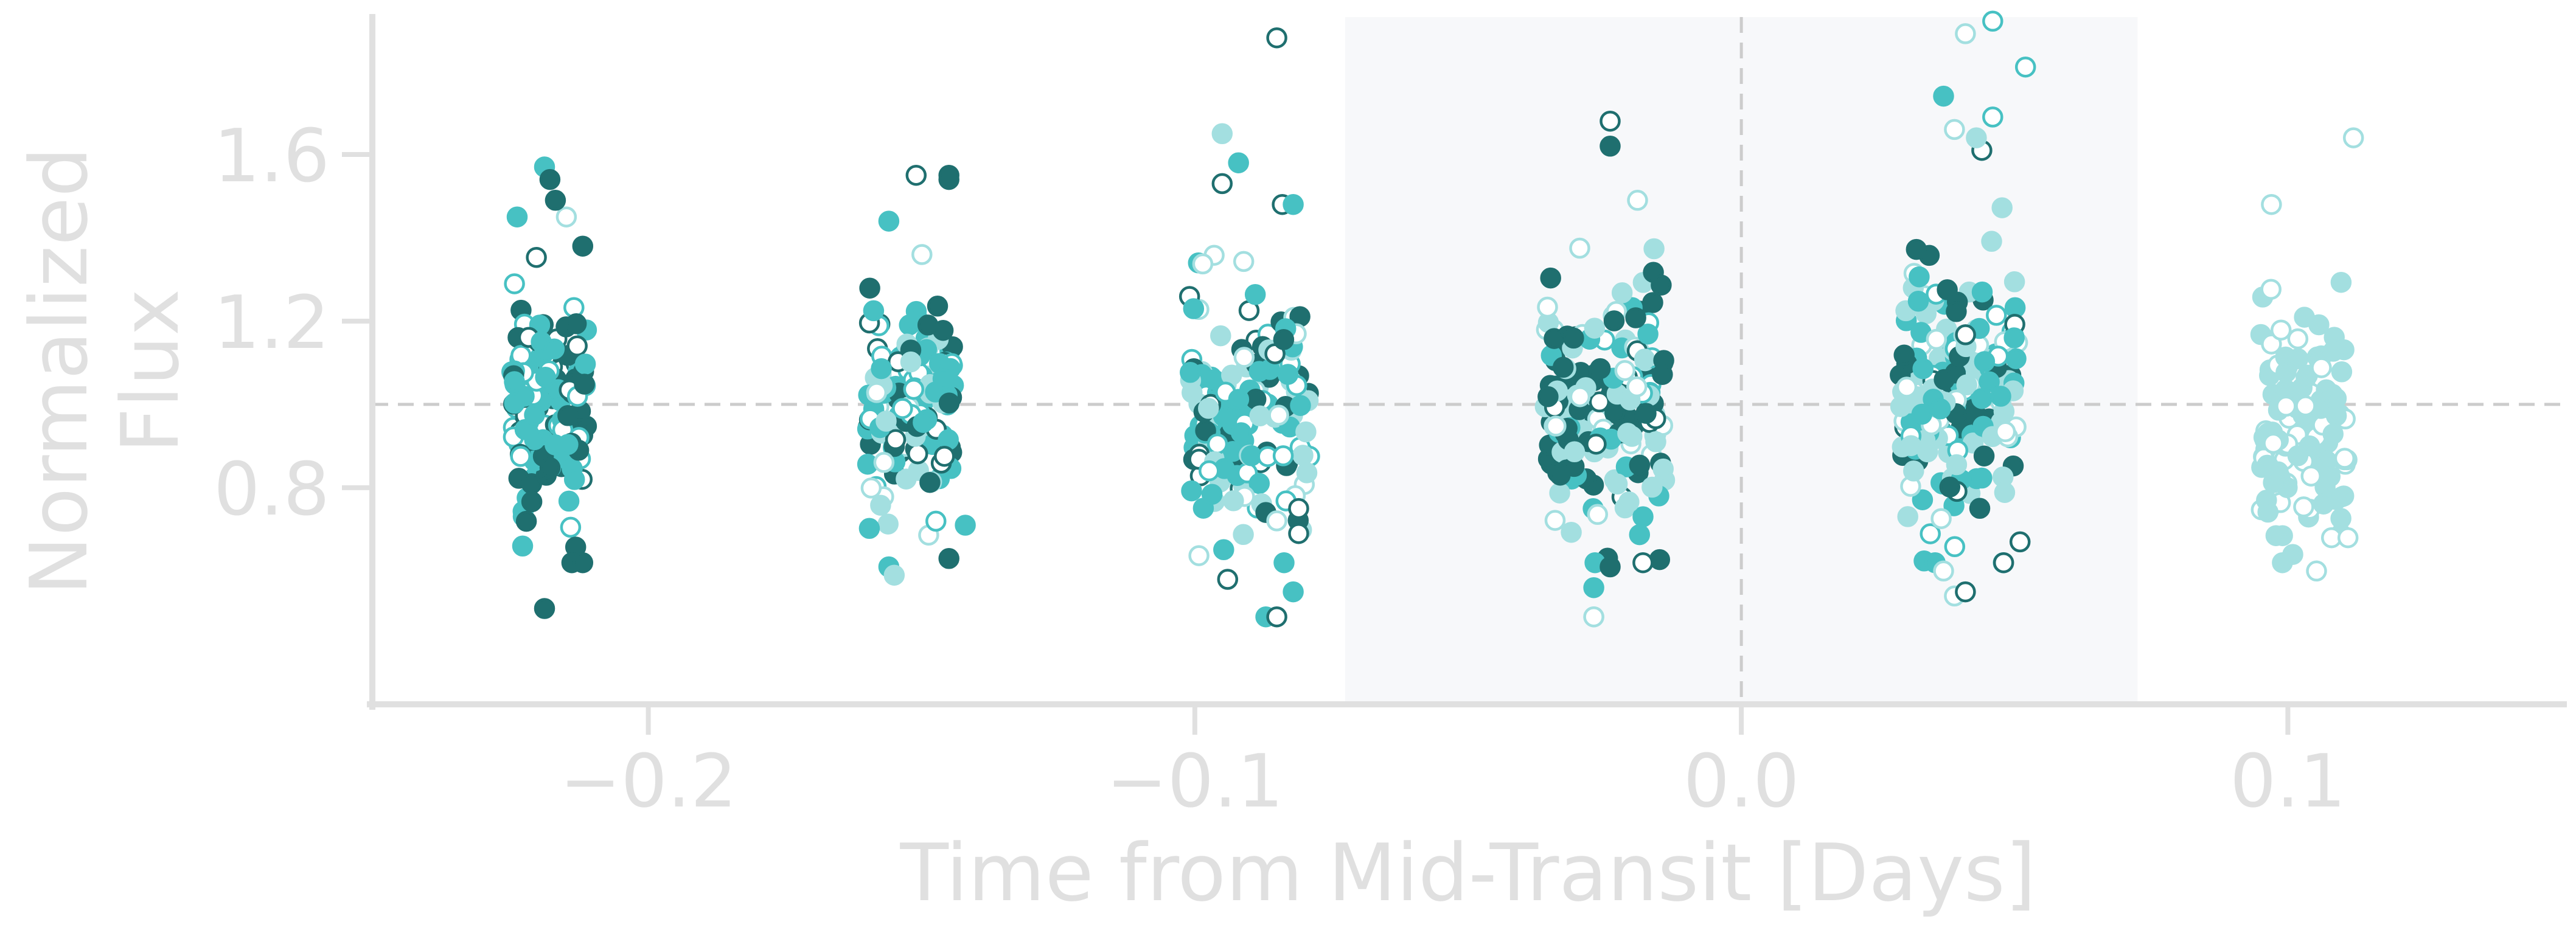  Describe the element at coordinates (1741, 782) in the screenshot. I see `x-tick-label: 0.0` at that location.